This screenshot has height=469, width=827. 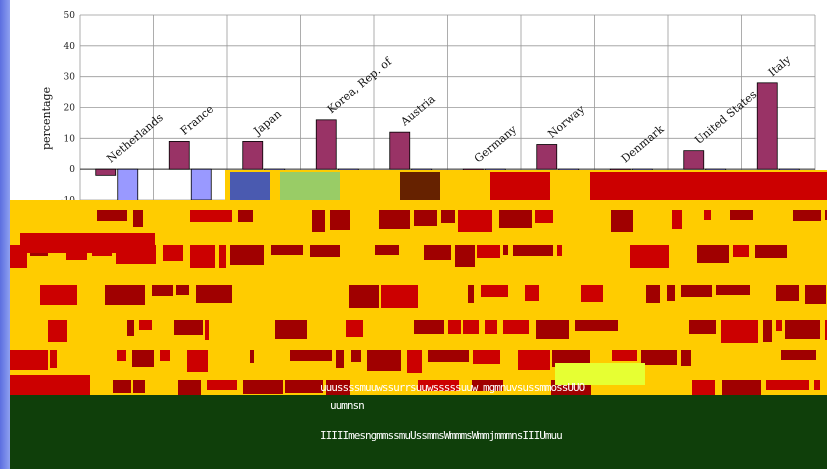 I want to click on category-label: Germany, so click(x=496, y=143).